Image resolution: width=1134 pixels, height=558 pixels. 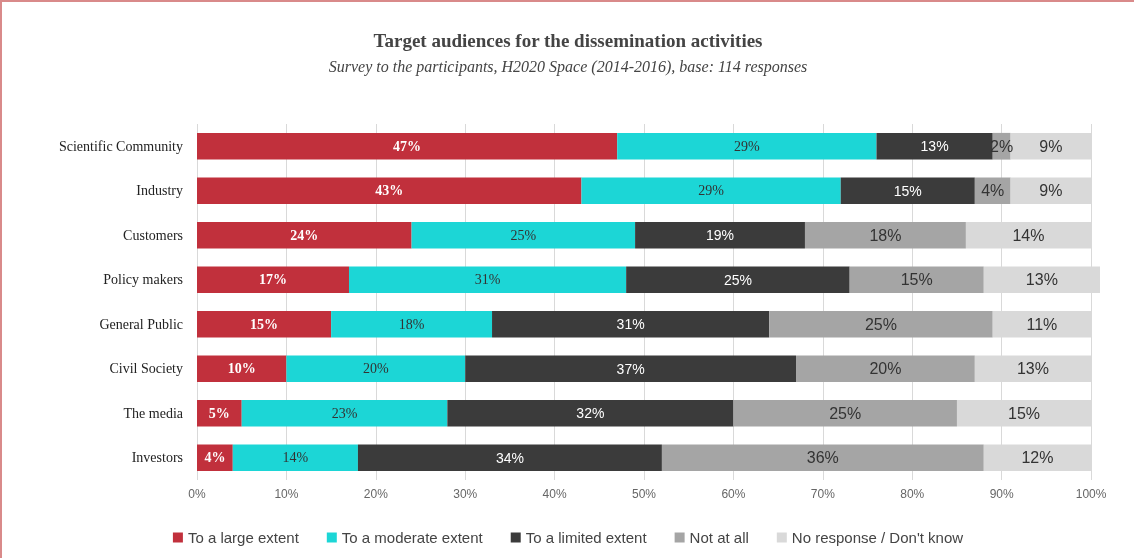 What do you see at coordinates (153, 413) in the screenshot?
I see `y-tick-label: The media` at bounding box center [153, 413].